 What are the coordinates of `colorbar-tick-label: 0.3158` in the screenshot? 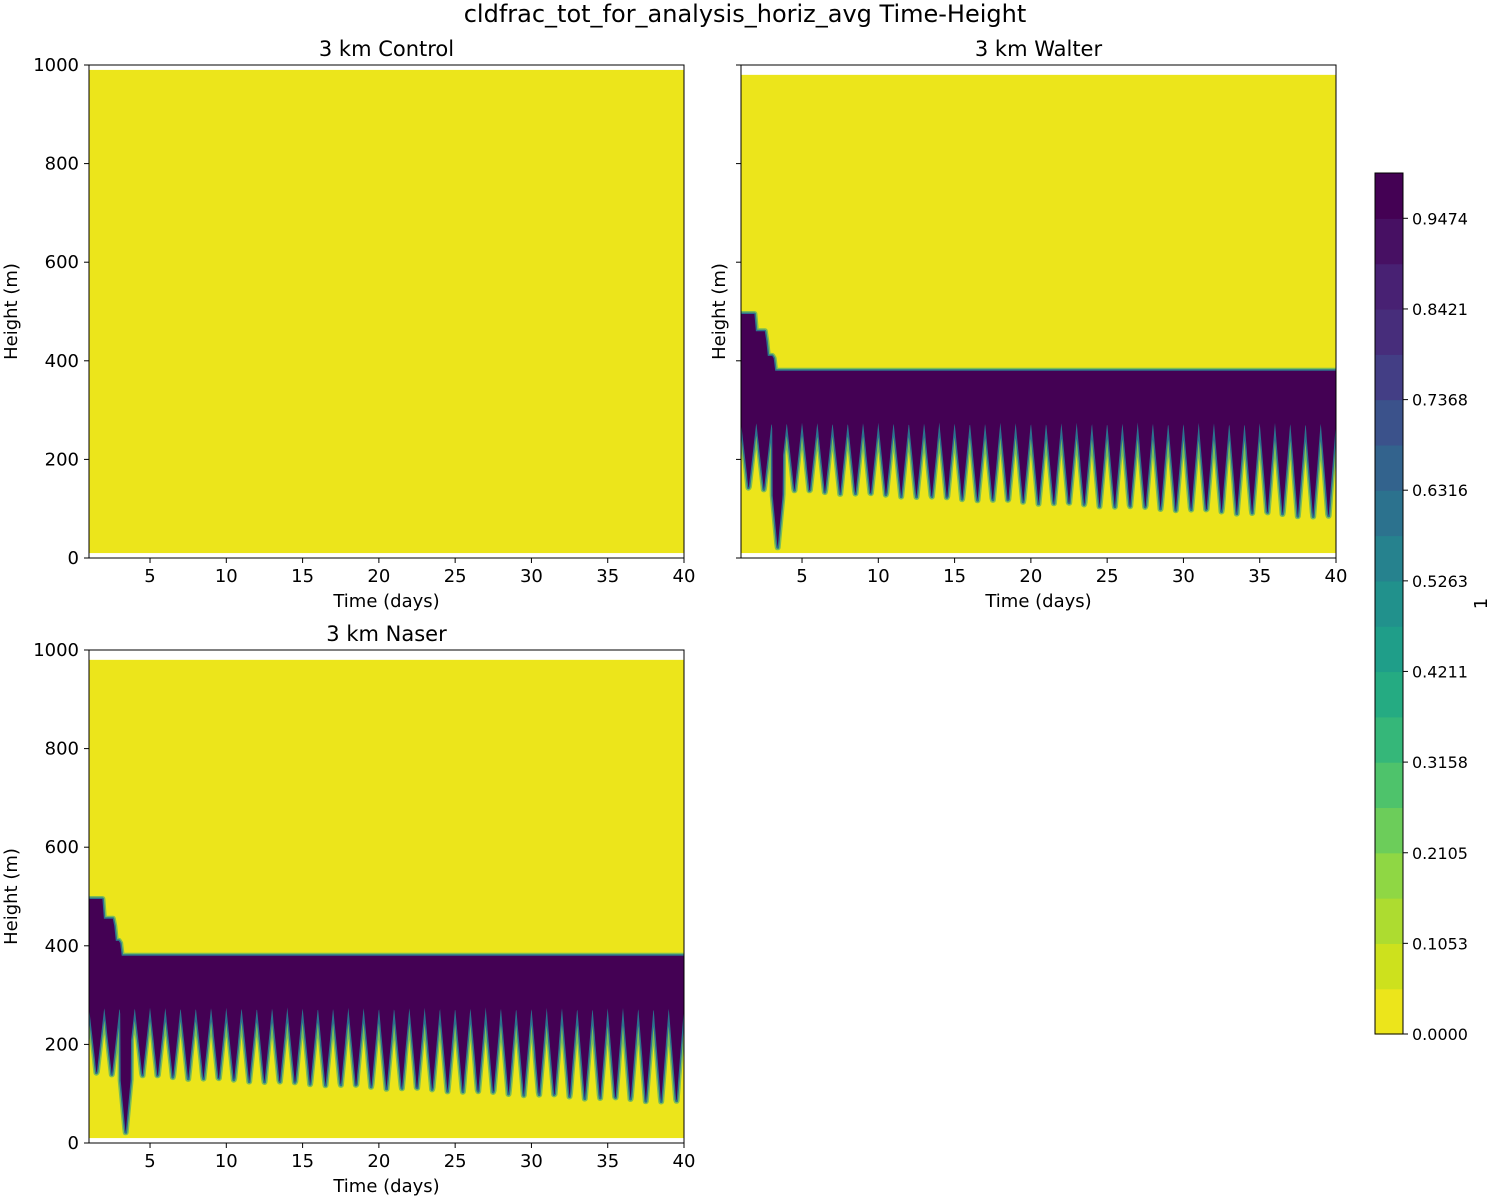 It's located at (1440, 762).